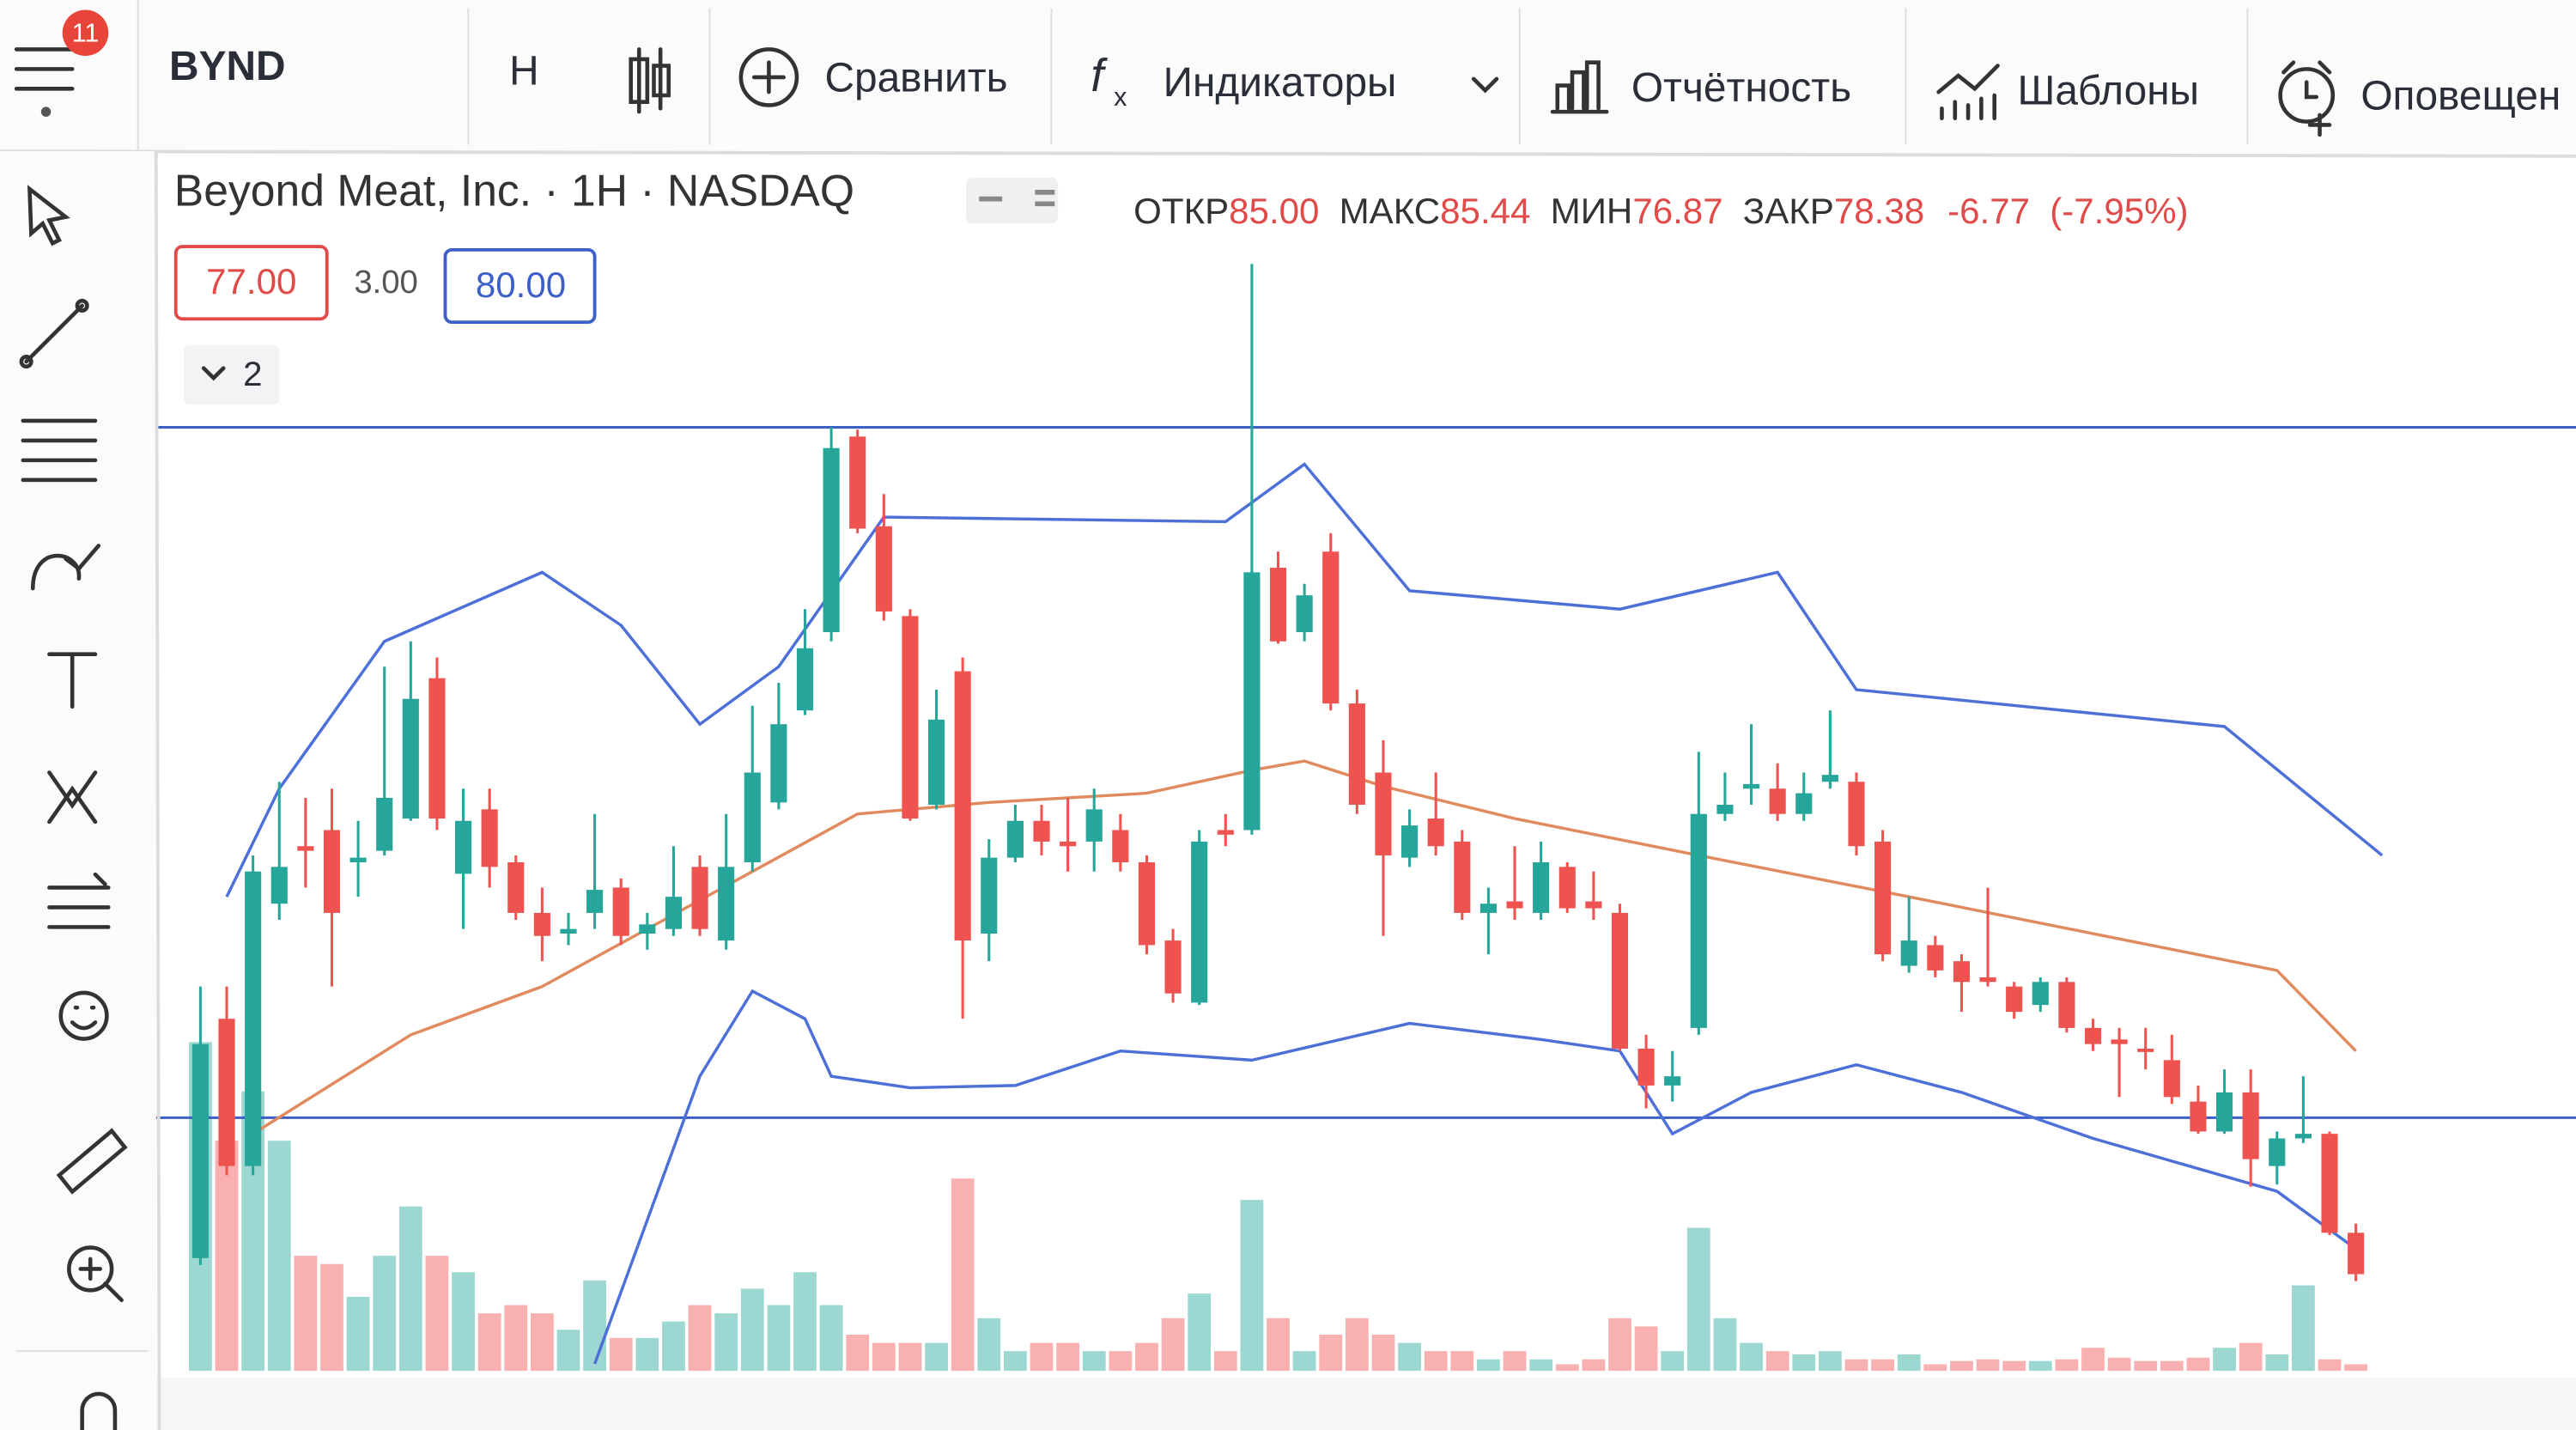  Describe the element at coordinates (1741, 88) in the screenshot. I see `financials-label: Отчётность` at that location.